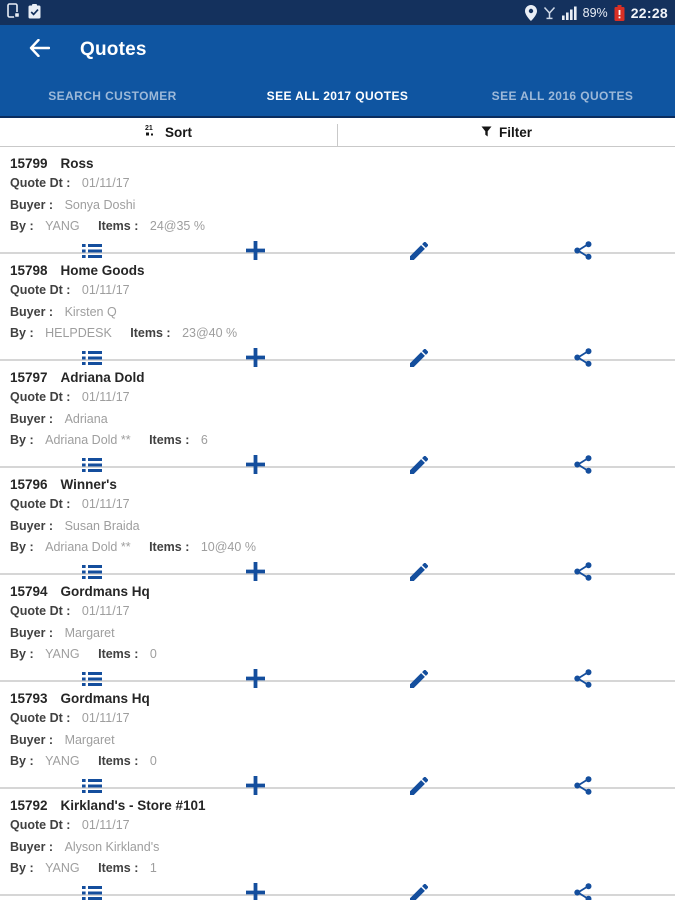 The width and height of the screenshot is (675, 900). Describe the element at coordinates (337, 163) in the screenshot. I see `quote-title: 15799 Ross` at that location.